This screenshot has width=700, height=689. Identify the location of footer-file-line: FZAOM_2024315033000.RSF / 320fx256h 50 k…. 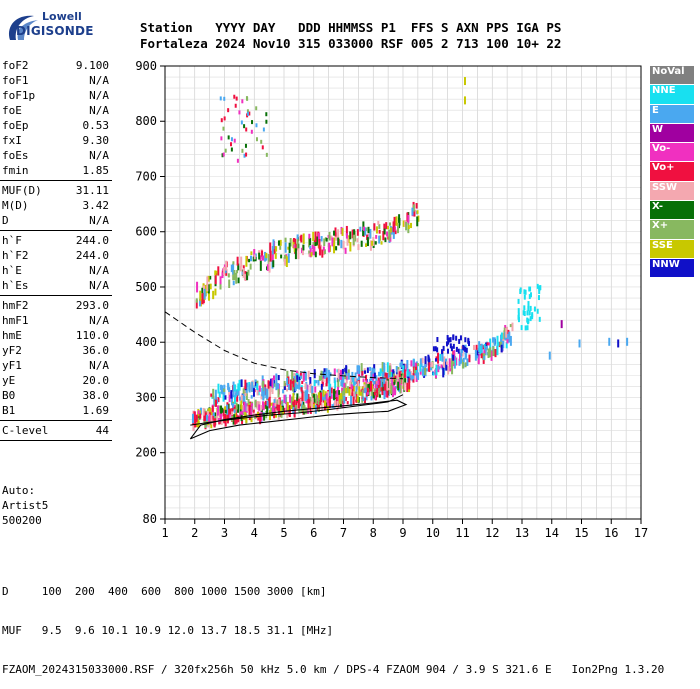
(333, 669).